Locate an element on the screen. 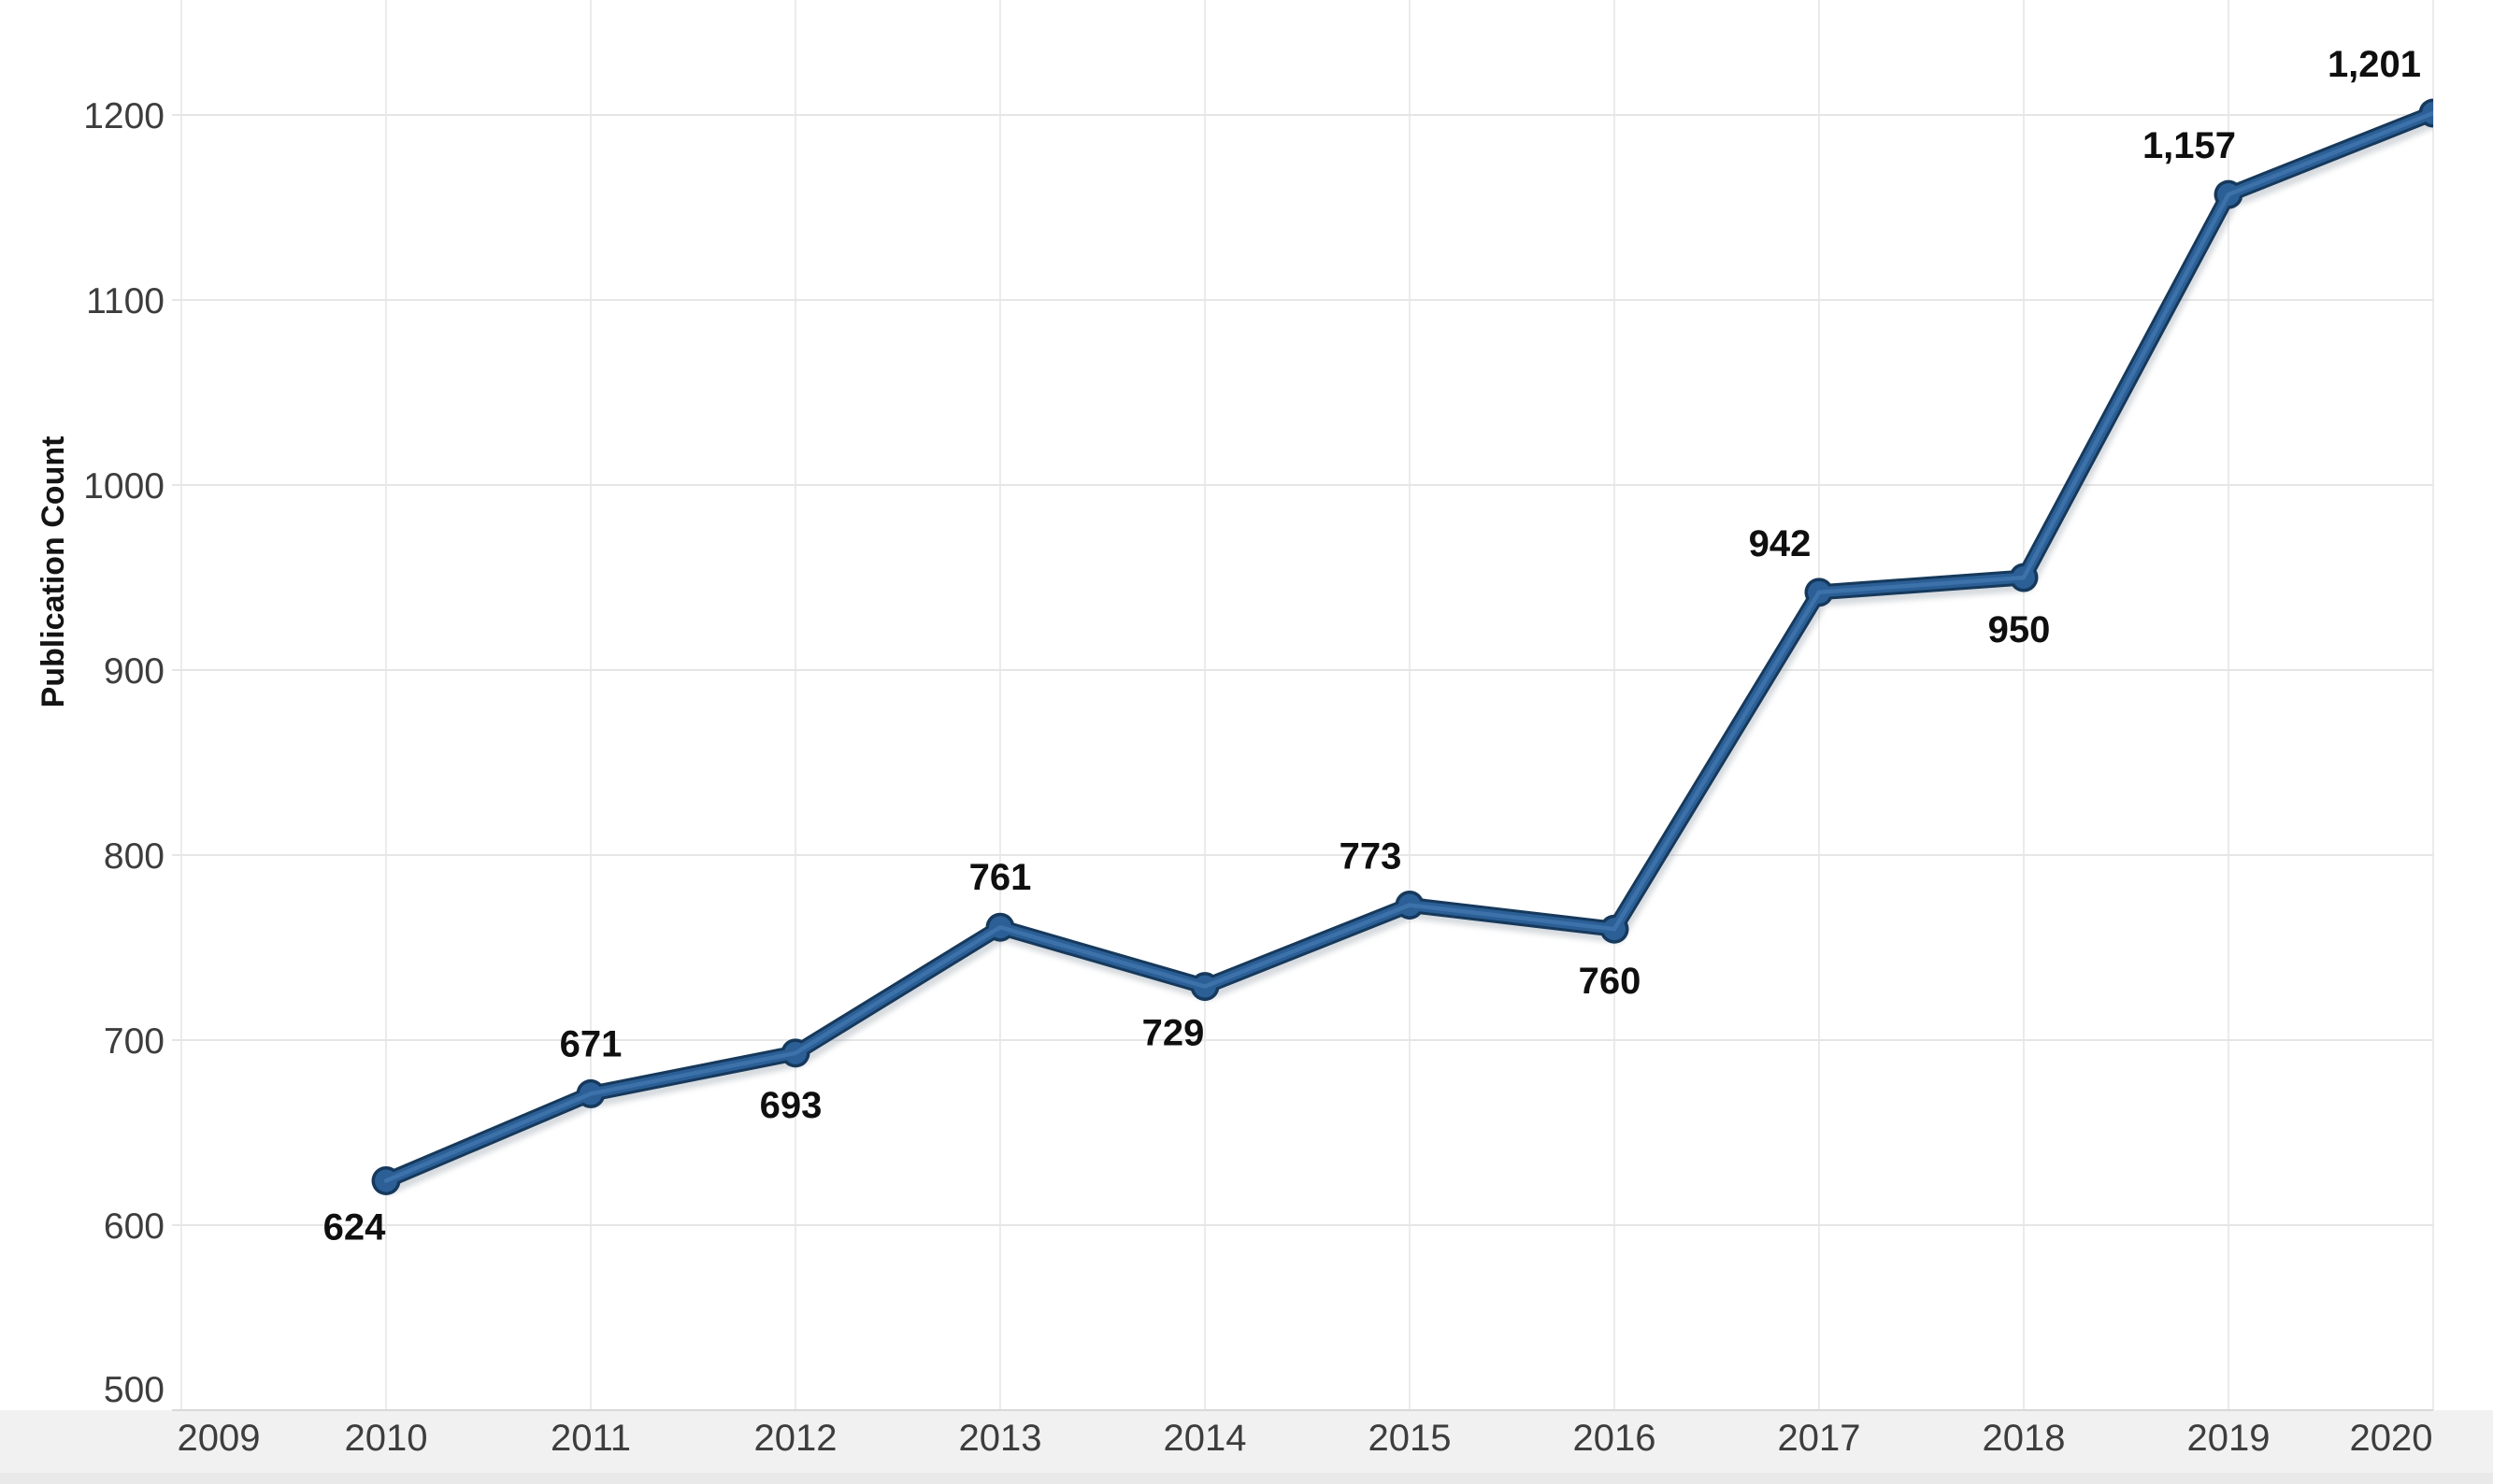  y-axis-tick-label: 1200 is located at coordinates (124, 116).